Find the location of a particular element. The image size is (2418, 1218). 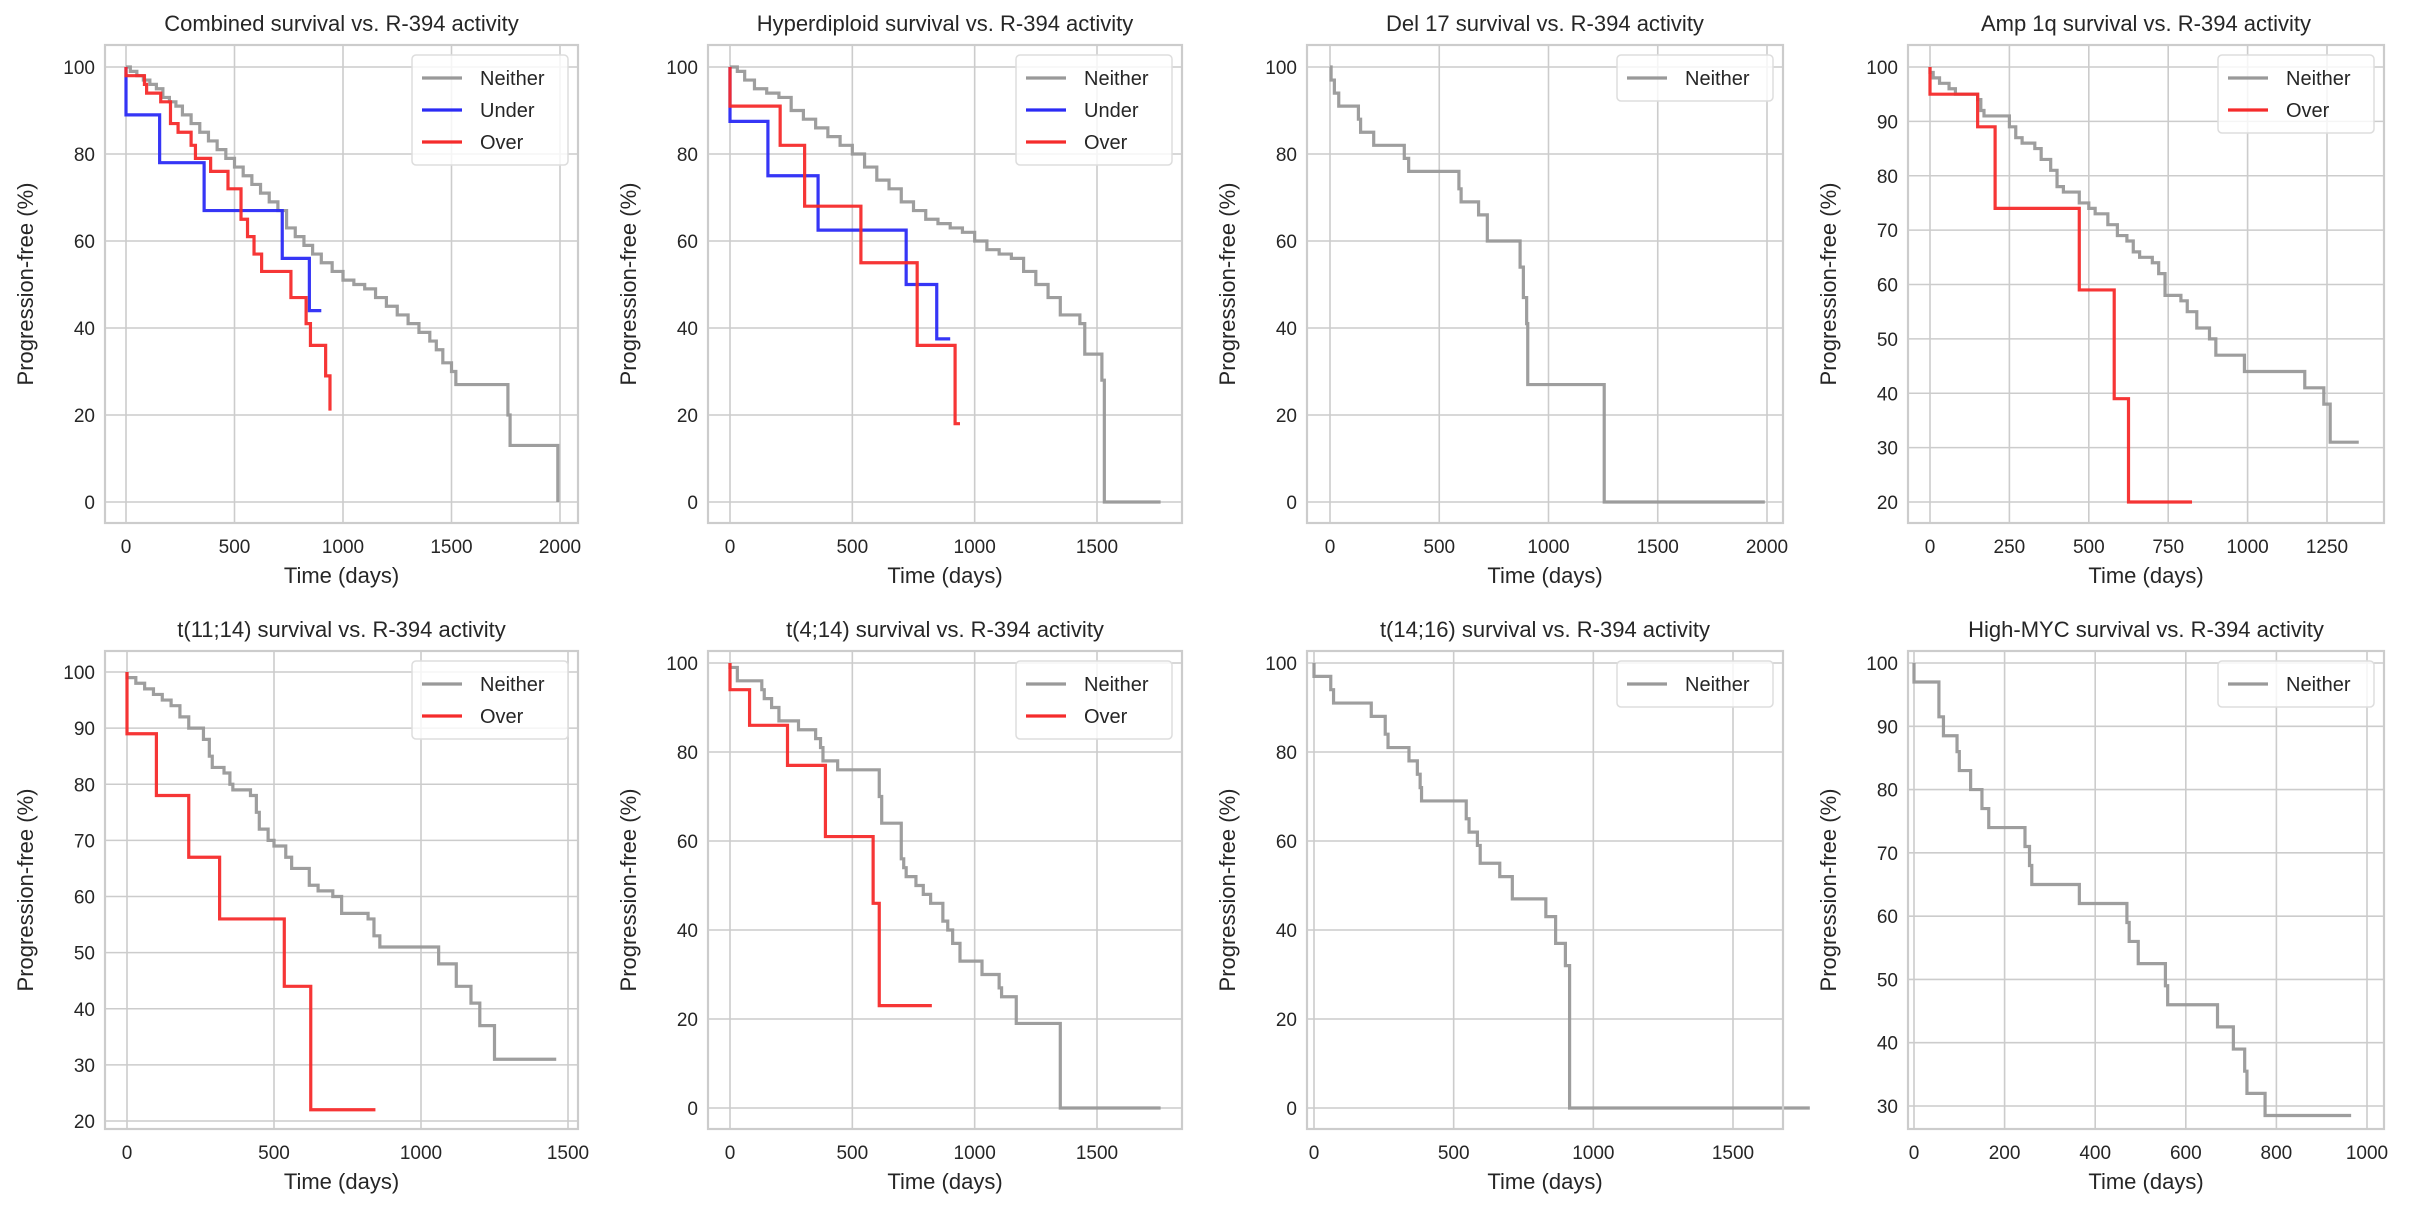

panel-title: Combined survival vs. R-394 activity is located at coordinates (341, 23).